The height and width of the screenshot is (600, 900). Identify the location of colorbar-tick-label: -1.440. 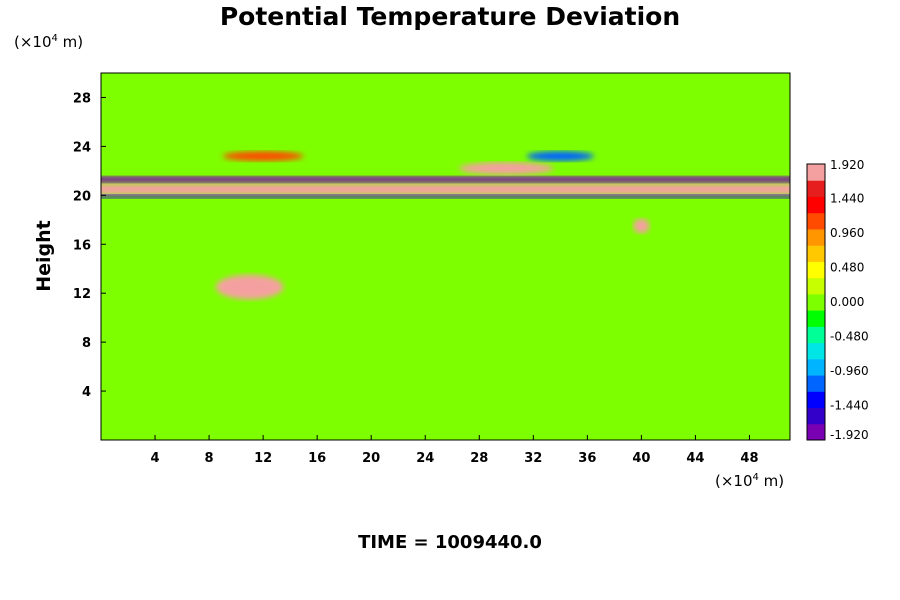
(849, 406).